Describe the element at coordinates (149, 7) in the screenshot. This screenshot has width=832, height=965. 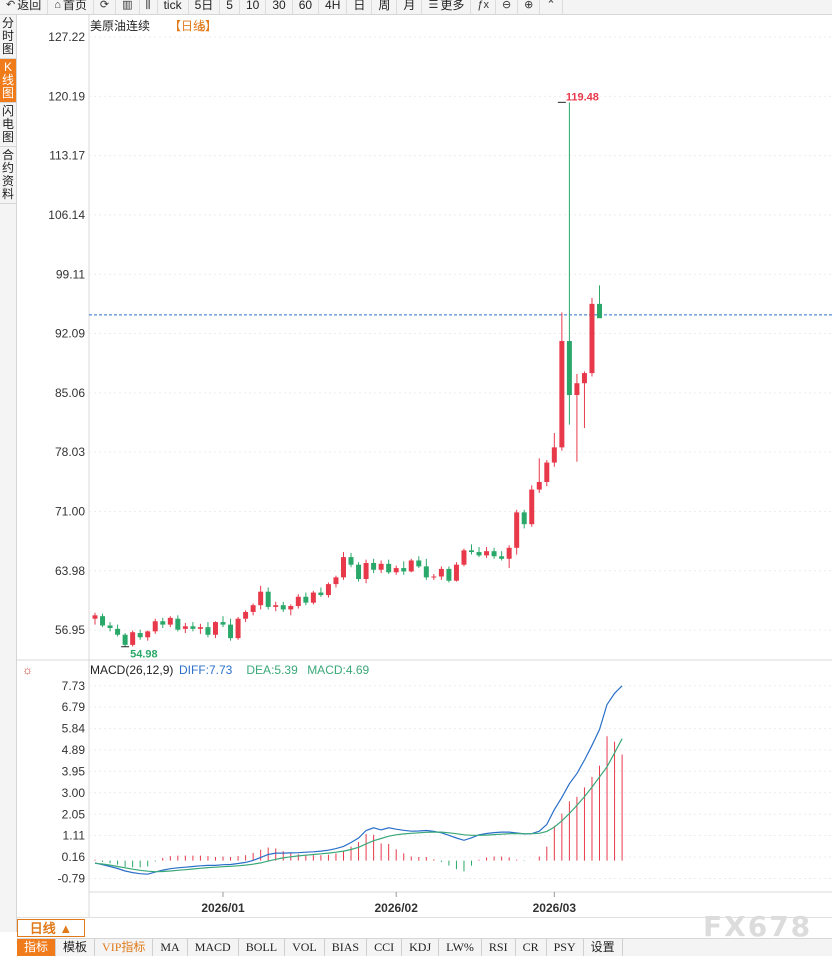
I see `toolbar-button-4: ⫼` at that location.